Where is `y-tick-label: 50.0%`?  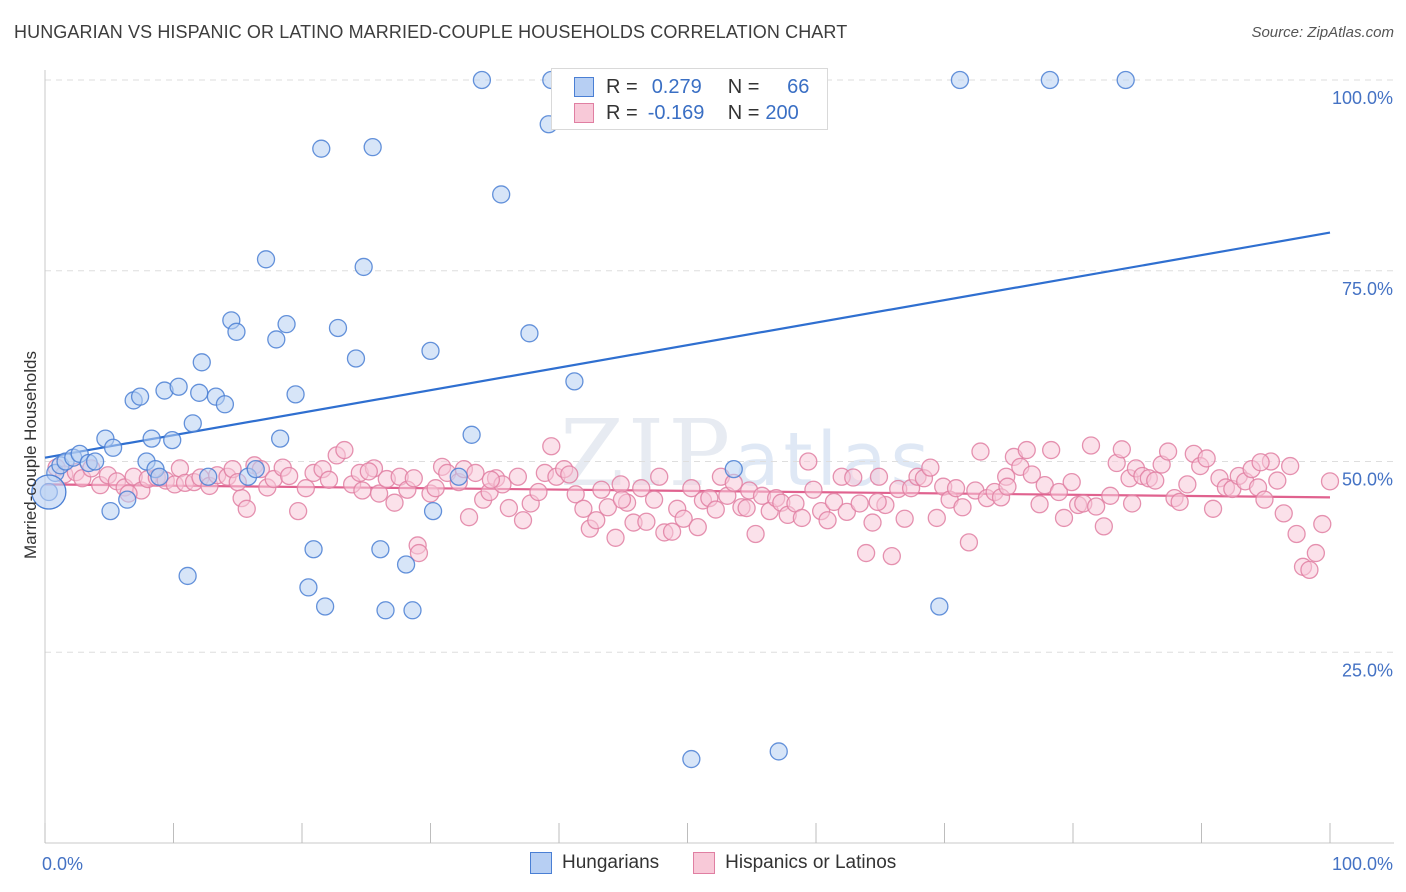 y-tick-label: 50.0% is located at coordinates (1367, 480).